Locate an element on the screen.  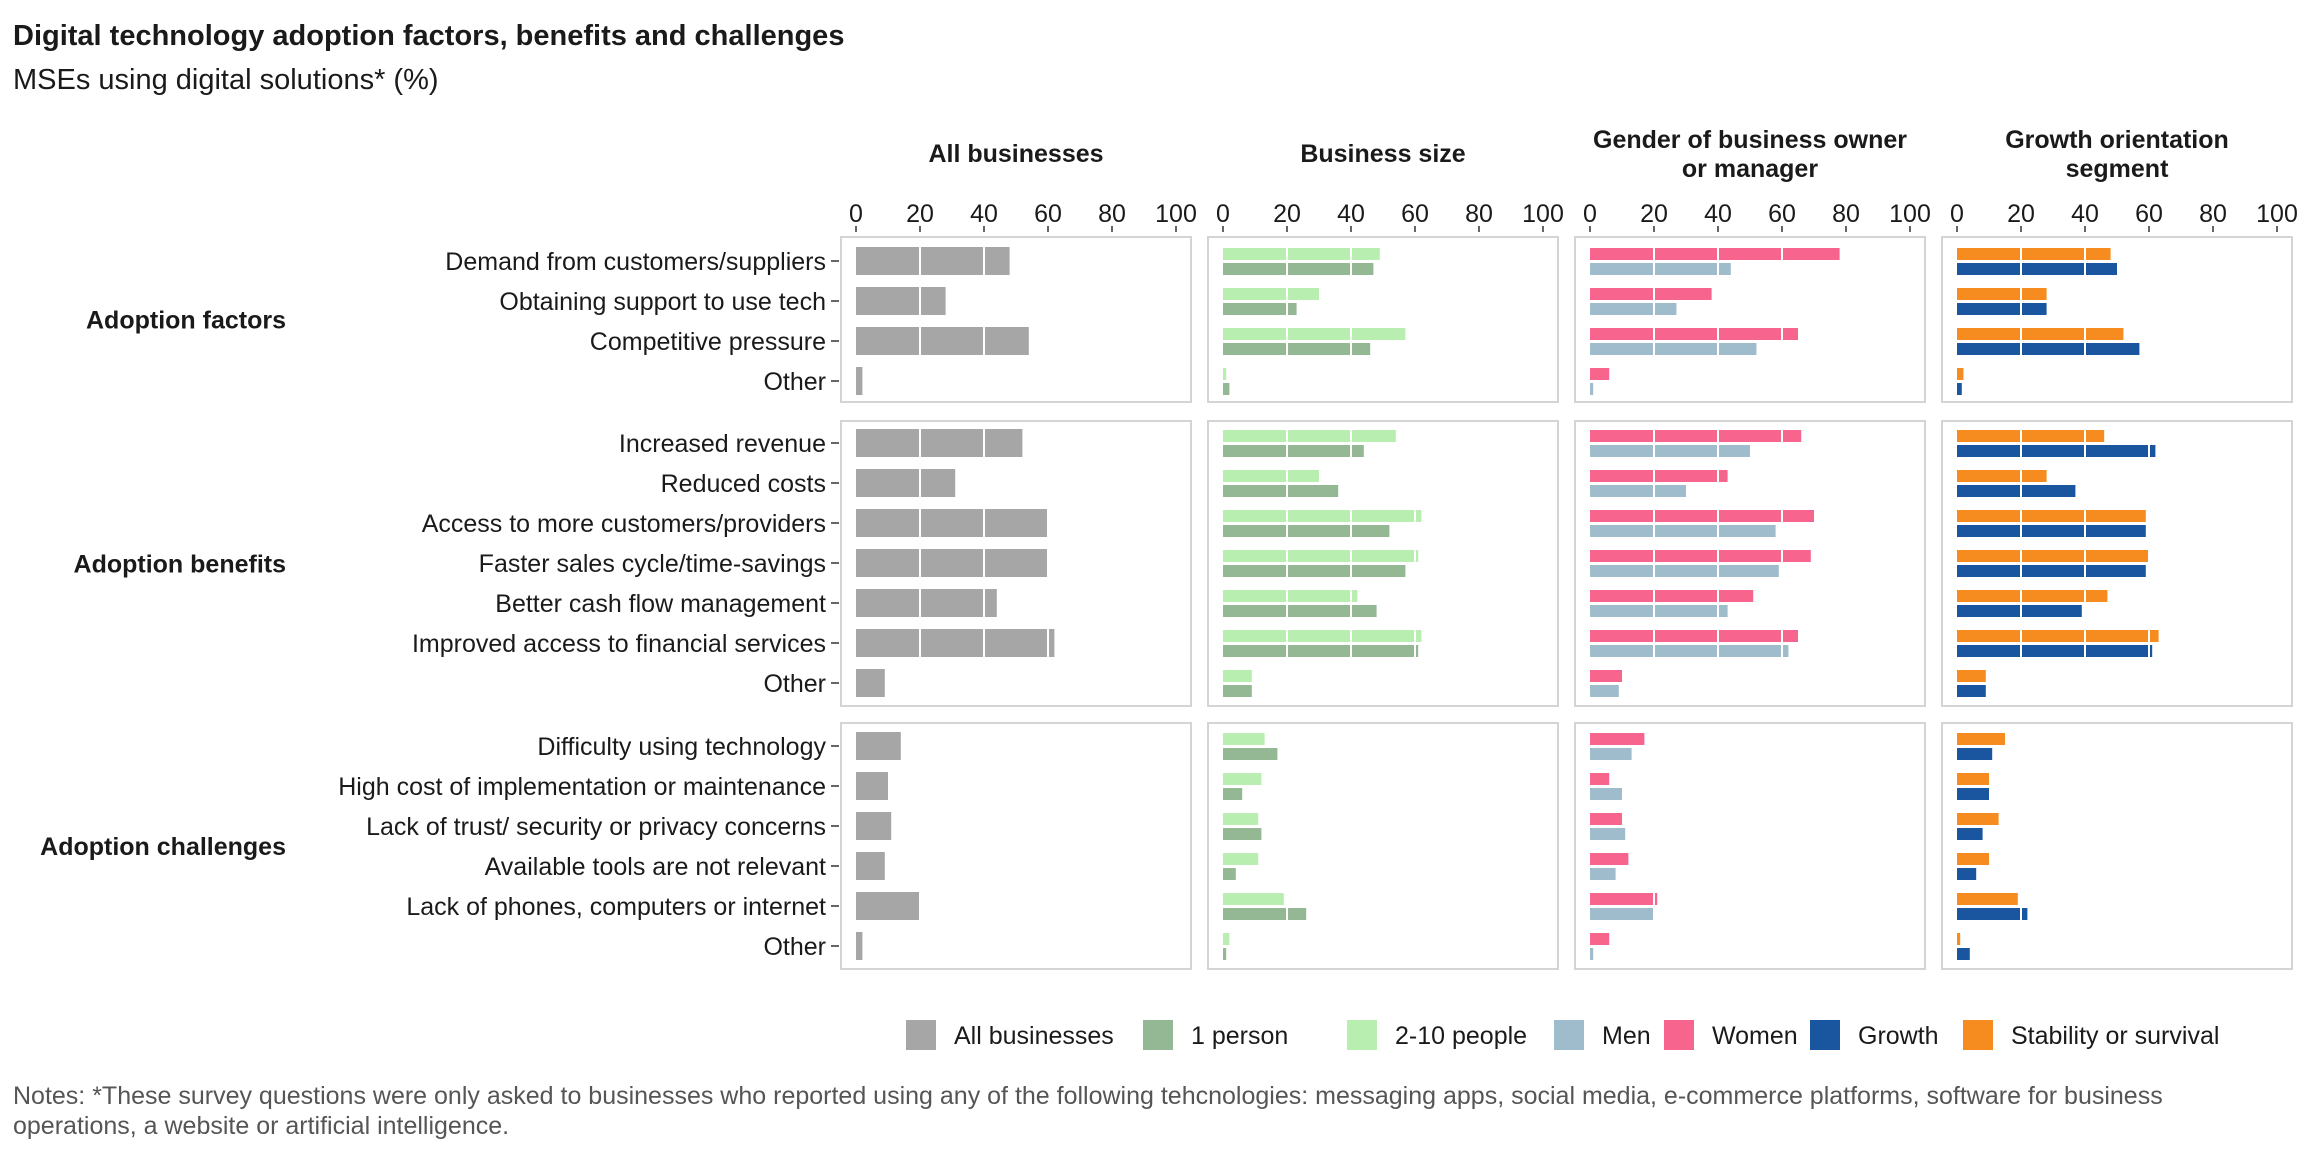
panel-growth-orientation-segment-adoption-challenges is located at coordinates (2117, 846).